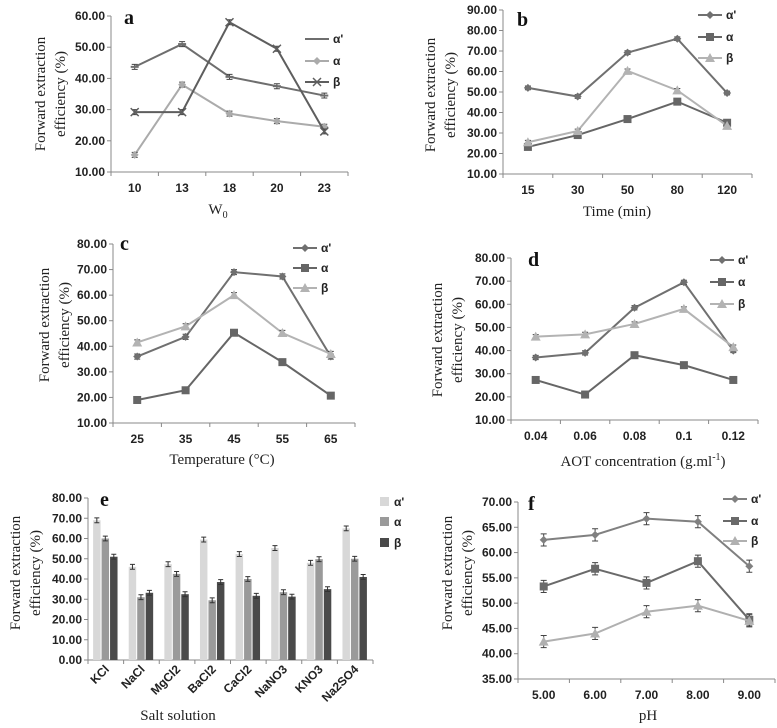  What do you see at coordinates (497, 527) in the screenshot?
I see `y-tick-label: 65.00` at bounding box center [497, 527].